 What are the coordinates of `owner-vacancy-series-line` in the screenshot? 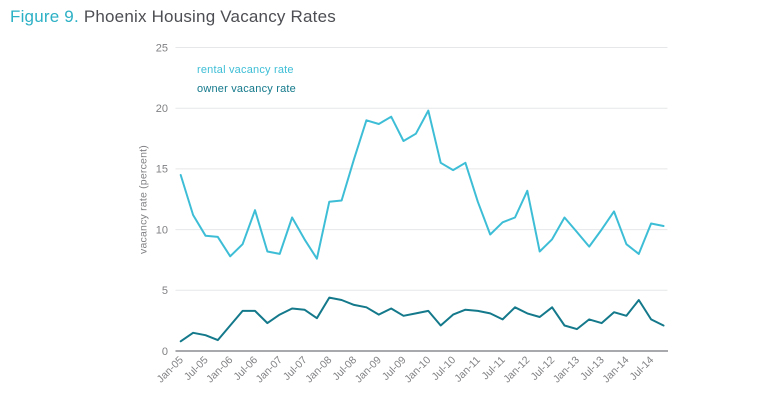 It's located at (422, 319).